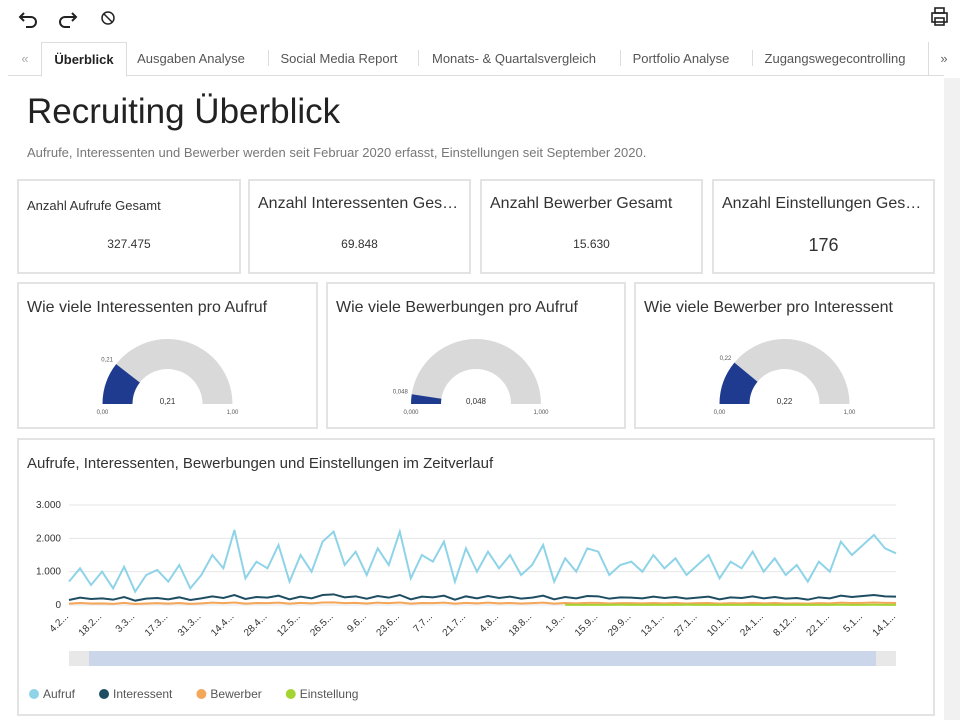 The height and width of the screenshot is (720, 962). I want to click on gauge-value-label: 0,22, so click(785, 401).